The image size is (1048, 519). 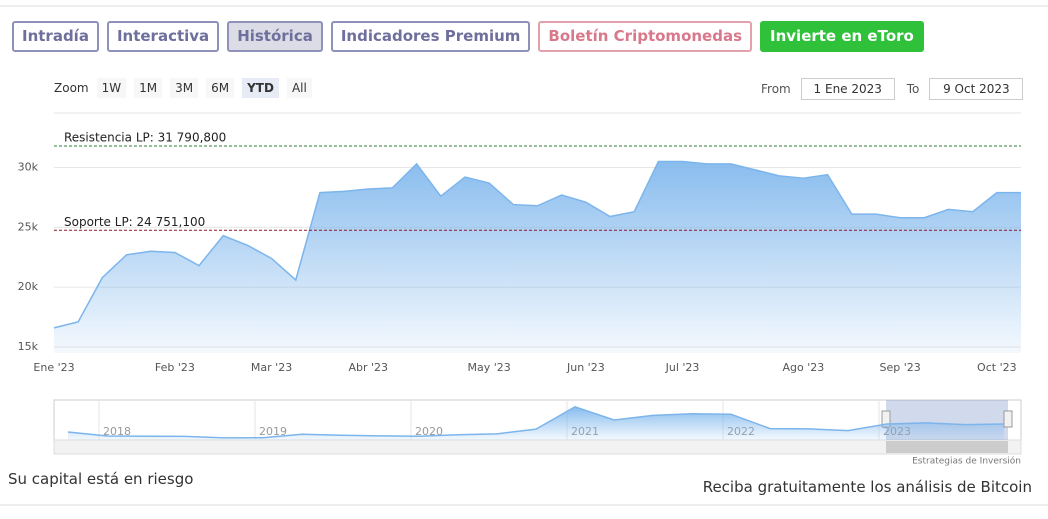 What do you see at coordinates (776, 89) in the screenshot?
I see `from-label: From` at bounding box center [776, 89].